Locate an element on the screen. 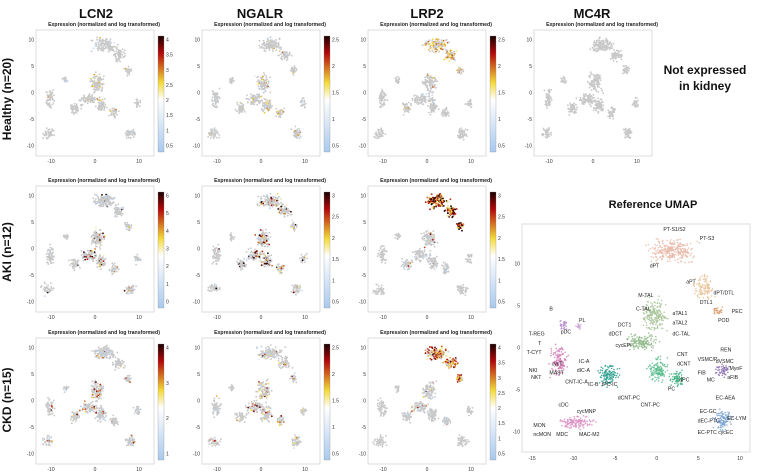 This screenshot has height=476, width=765. plot-frame is located at coordinates (427, 249).